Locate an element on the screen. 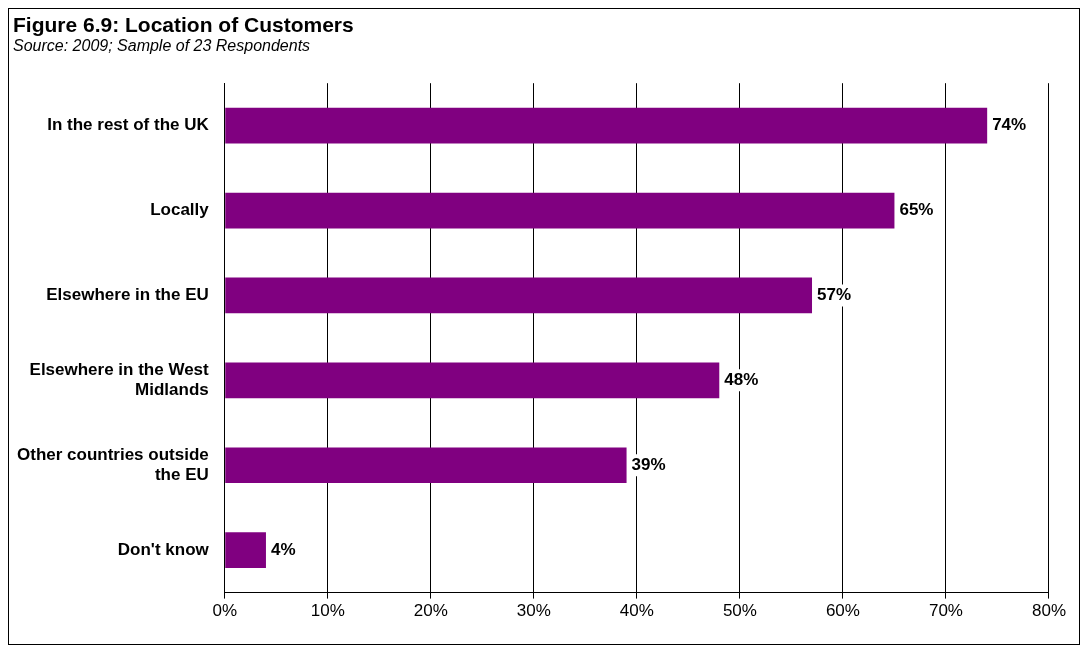  data-label: 4% is located at coordinates (283, 549).